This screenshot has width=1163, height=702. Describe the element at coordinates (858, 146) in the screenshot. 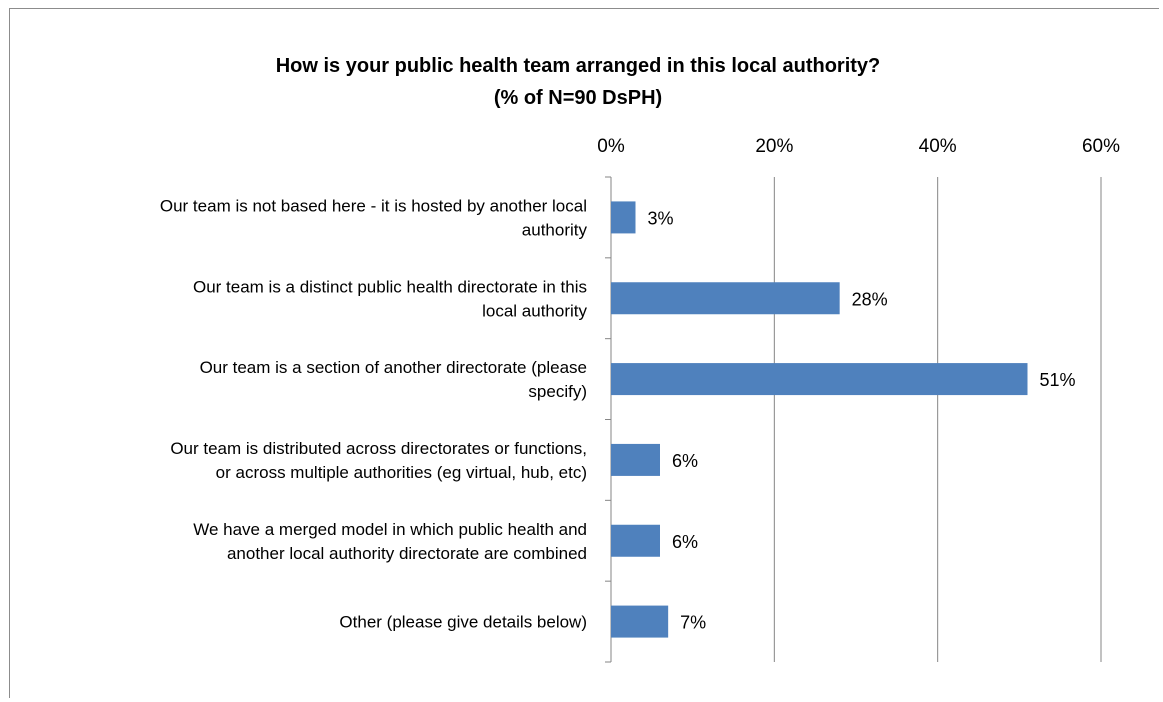

I see `x-axis-ticks: 0% 20% 40% 60%` at that location.